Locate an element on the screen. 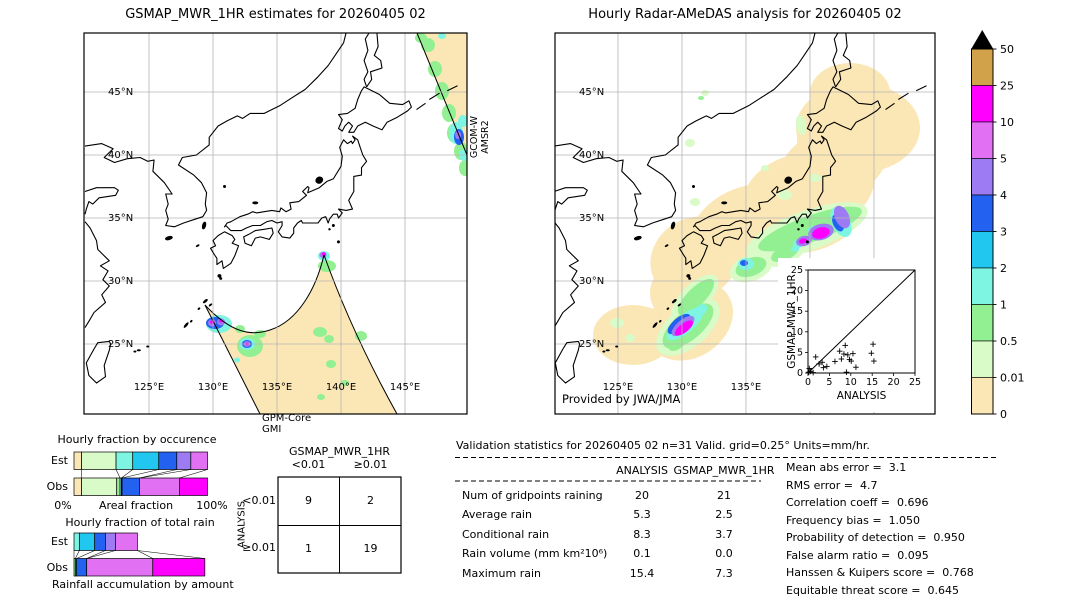 The image size is (1080, 612). stats-row-label: Conditional rain is located at coordinates (506, 534).